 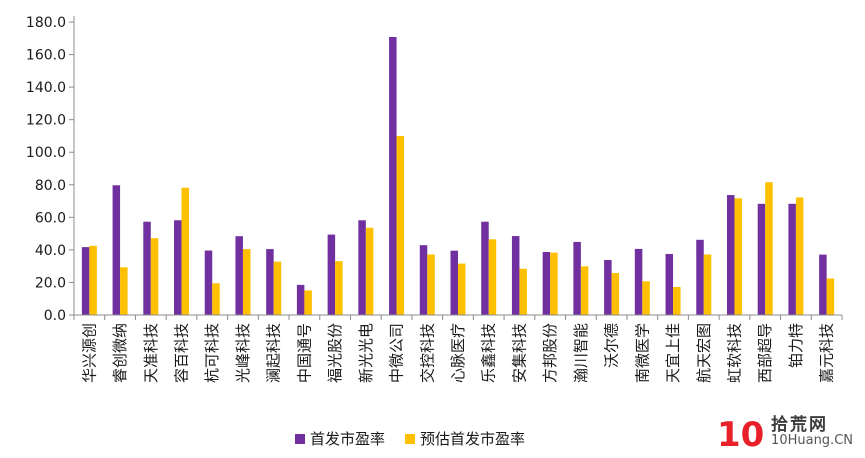 I want to click on legend-label-series-1: 首发市盈率, so click(x=348, y=439).